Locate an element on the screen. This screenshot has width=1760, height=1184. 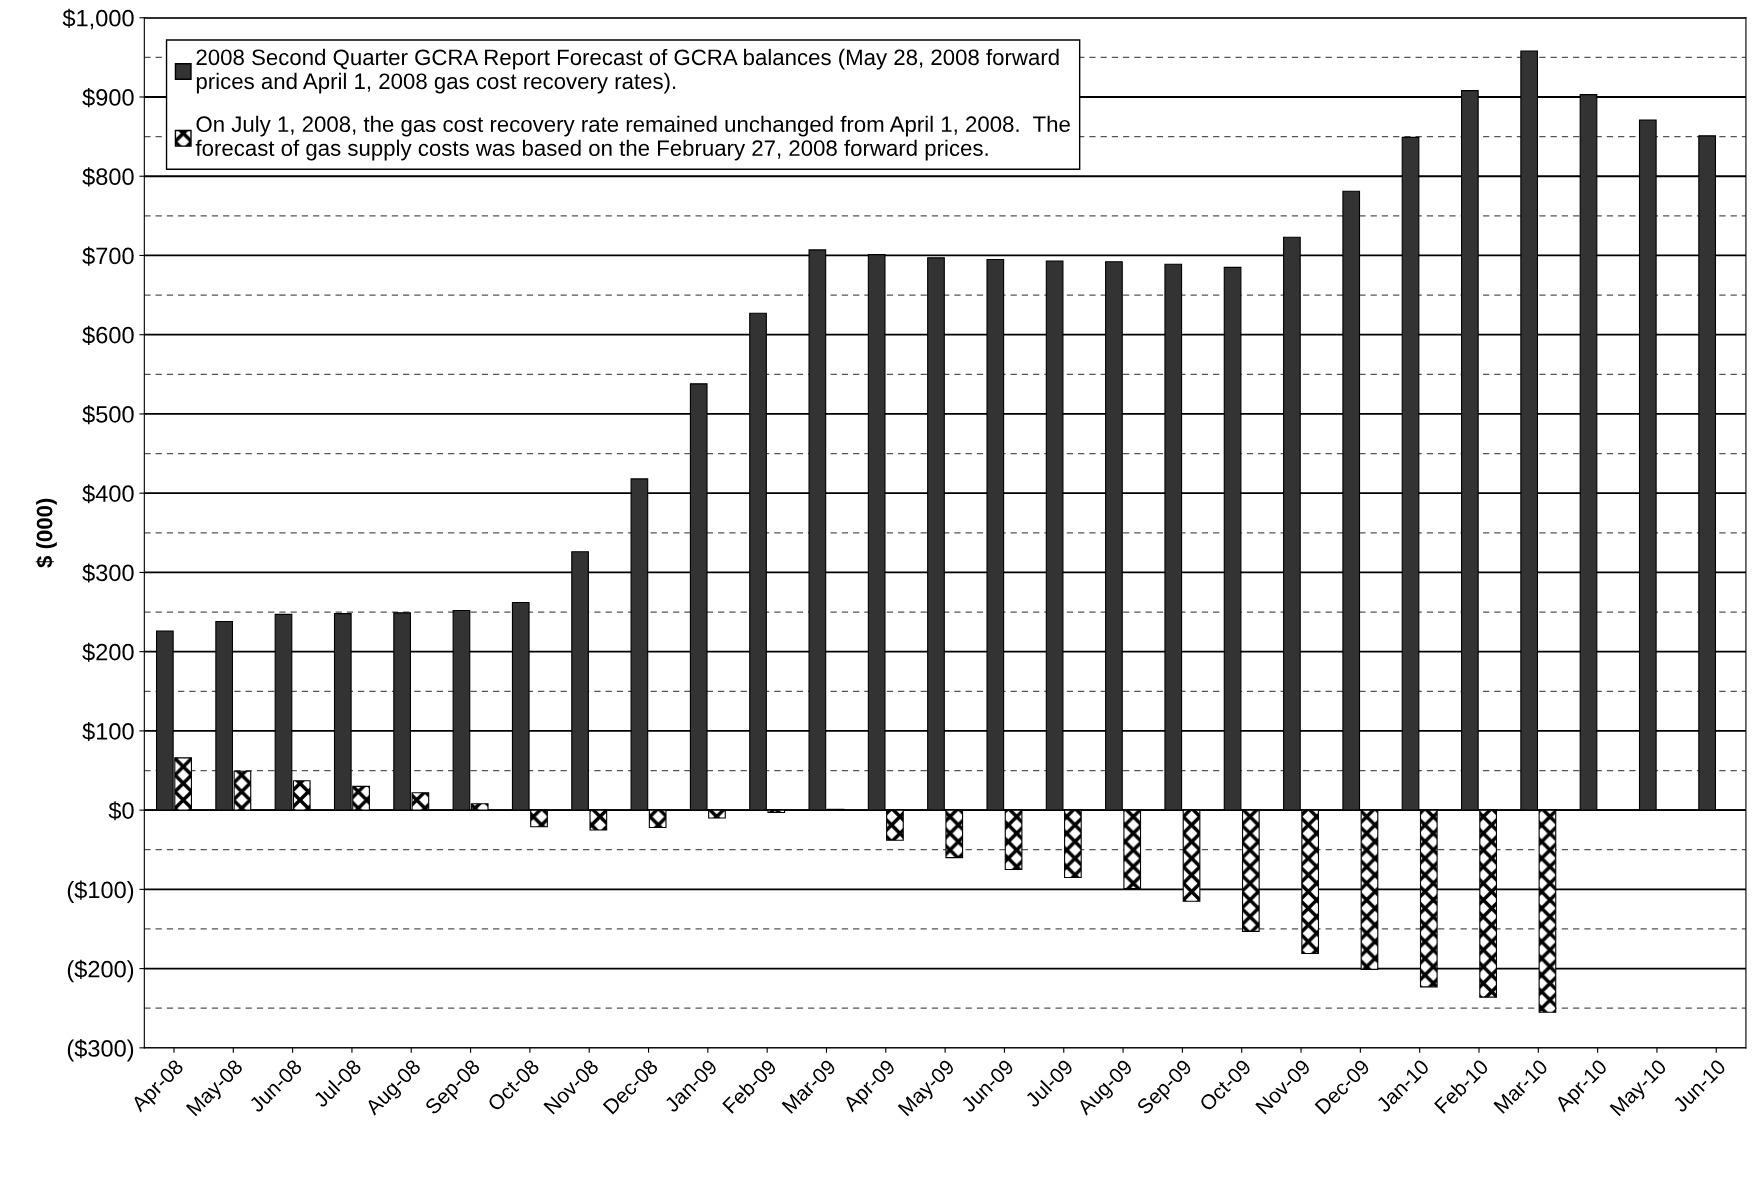
y-tick-label: $100 is located at coordinates (108, 731).